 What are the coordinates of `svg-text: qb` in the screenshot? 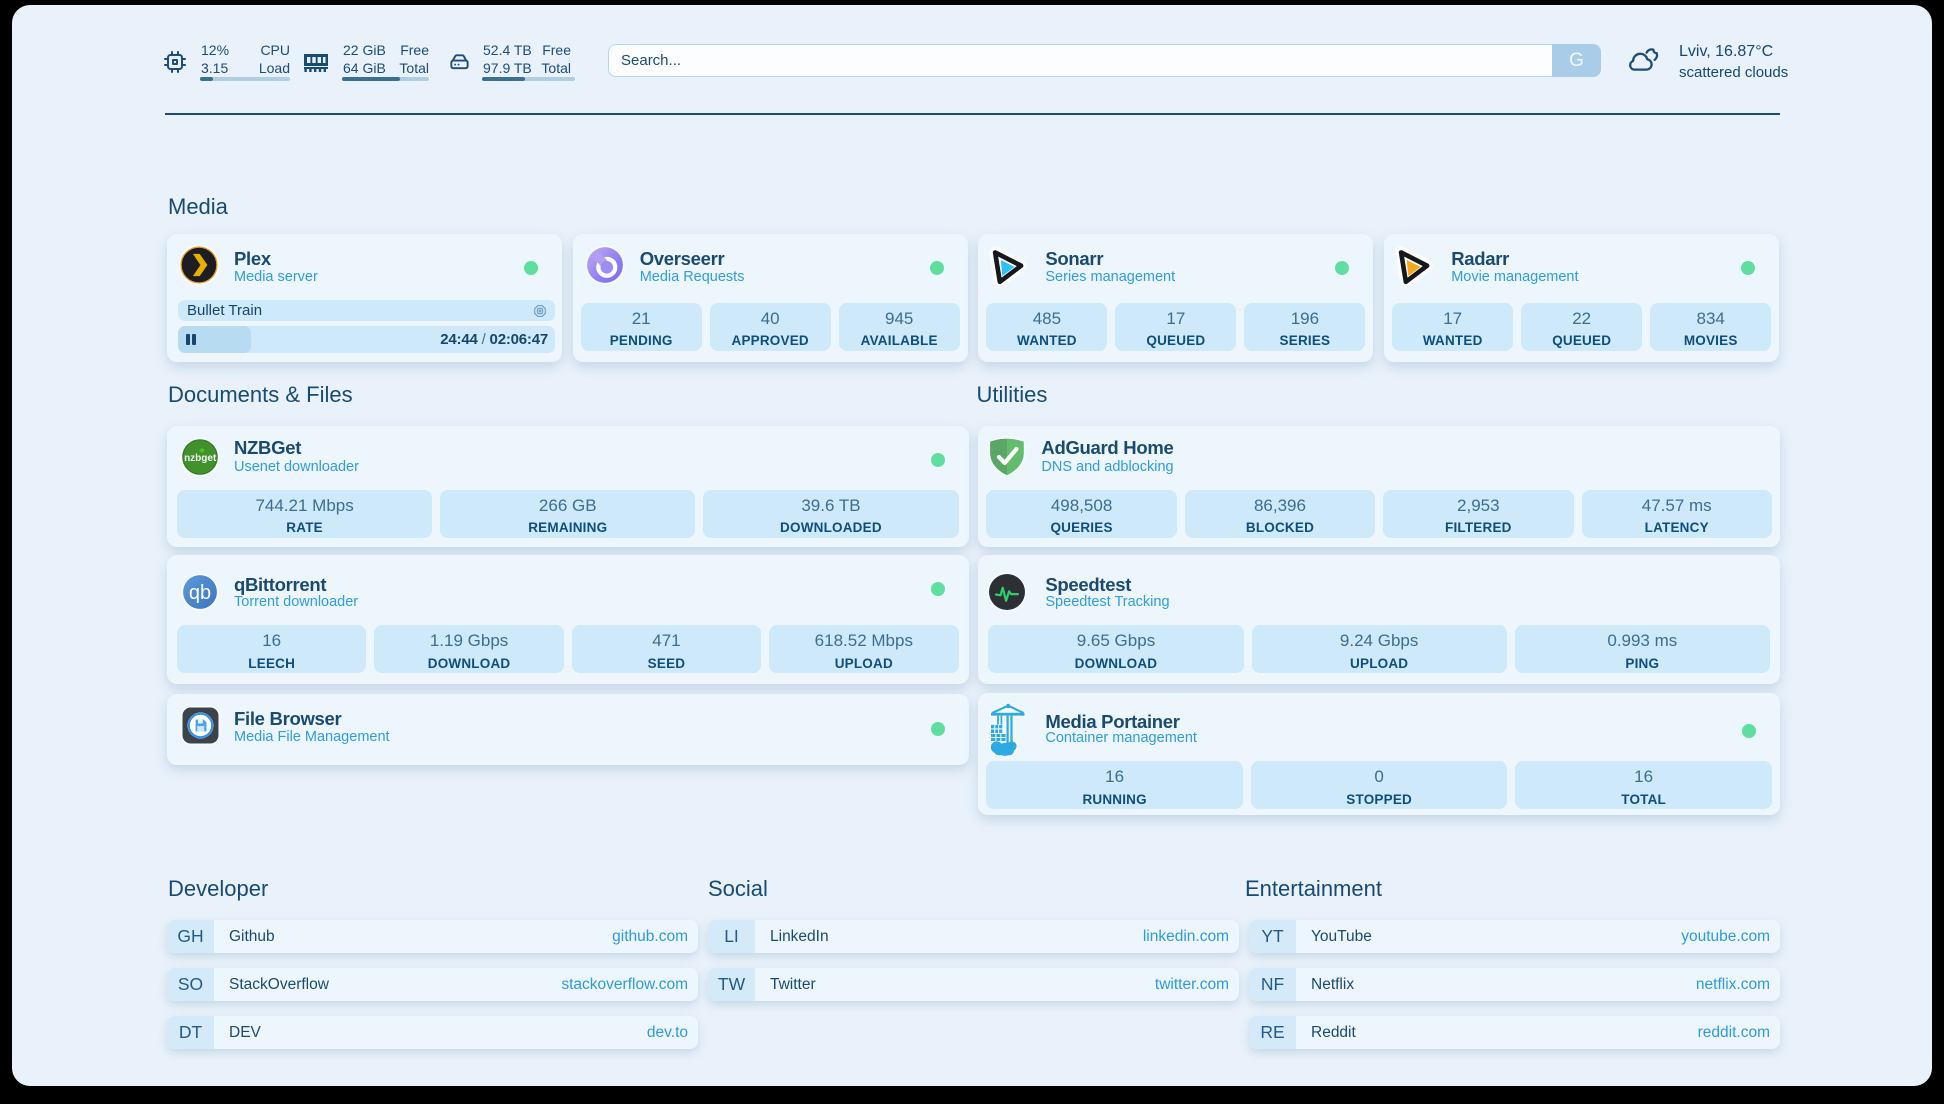 It's located at (199, 593).